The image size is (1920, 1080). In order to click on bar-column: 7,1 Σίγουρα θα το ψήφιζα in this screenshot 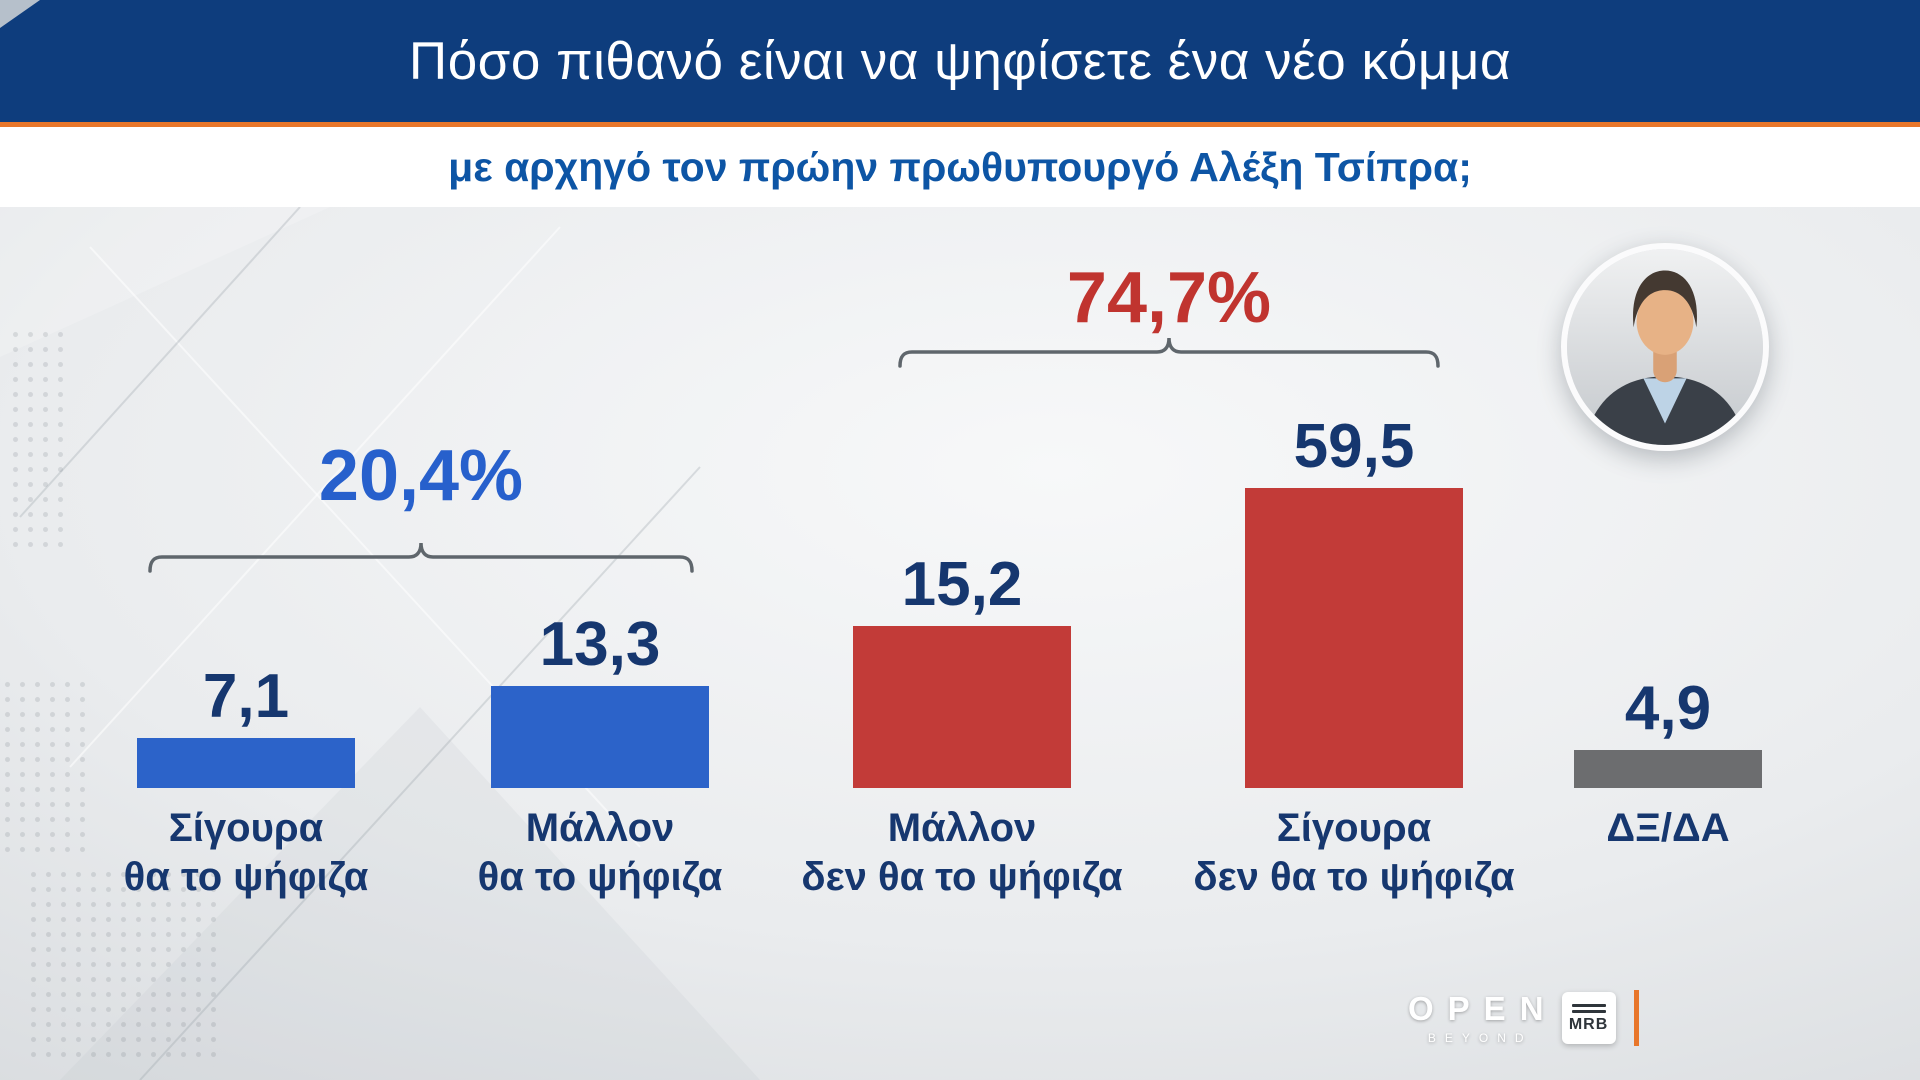, I will do `click(246, 780)`.